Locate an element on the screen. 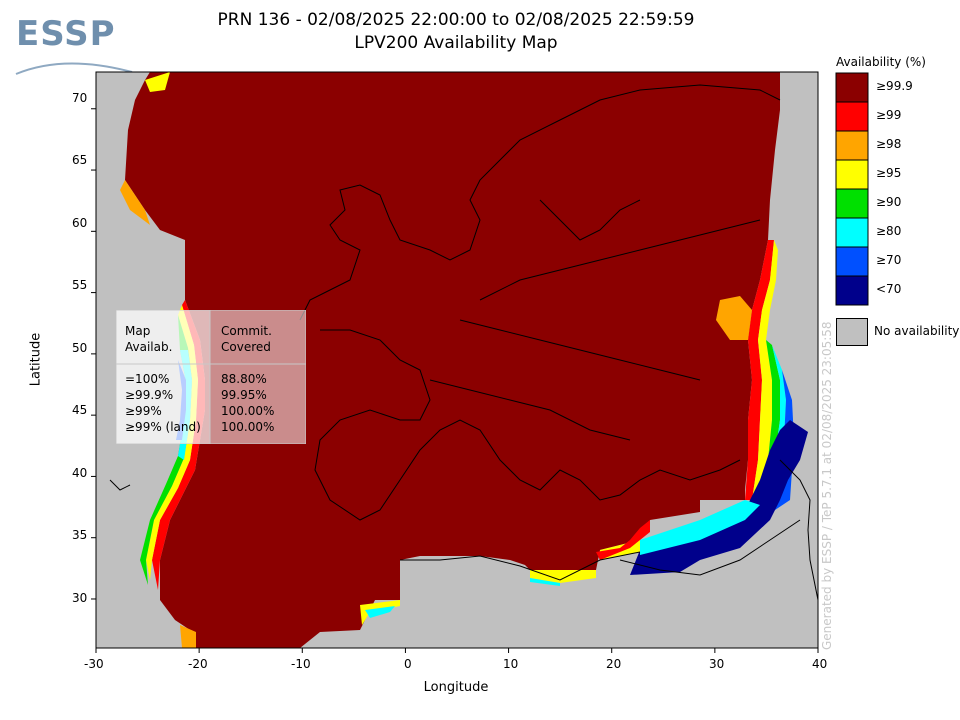  legend-label: ≥99 is located at coordinates (889, 115).